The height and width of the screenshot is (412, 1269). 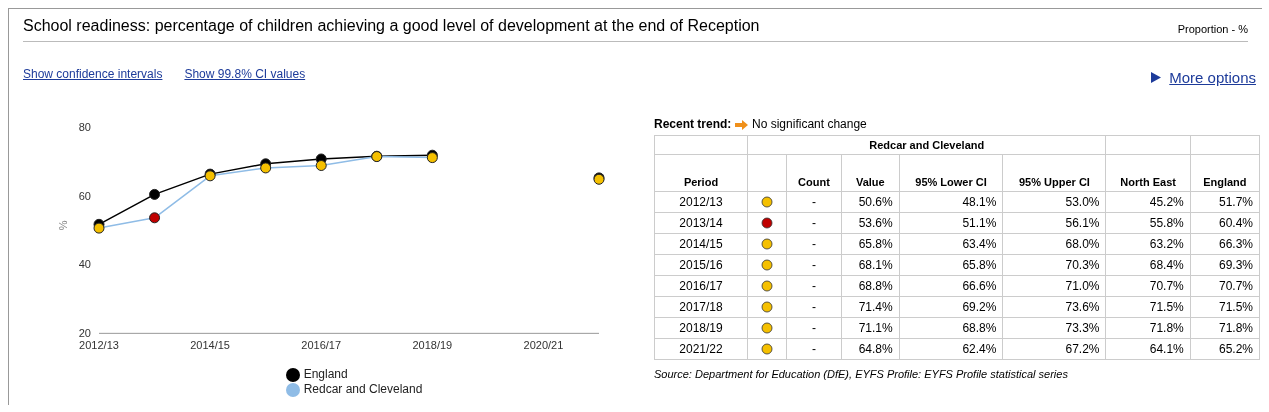 What do you see at coordinates (543, 345) in the screenshot?
I see `x-tick-label: 2020/21` at bounding box center [543, 345].